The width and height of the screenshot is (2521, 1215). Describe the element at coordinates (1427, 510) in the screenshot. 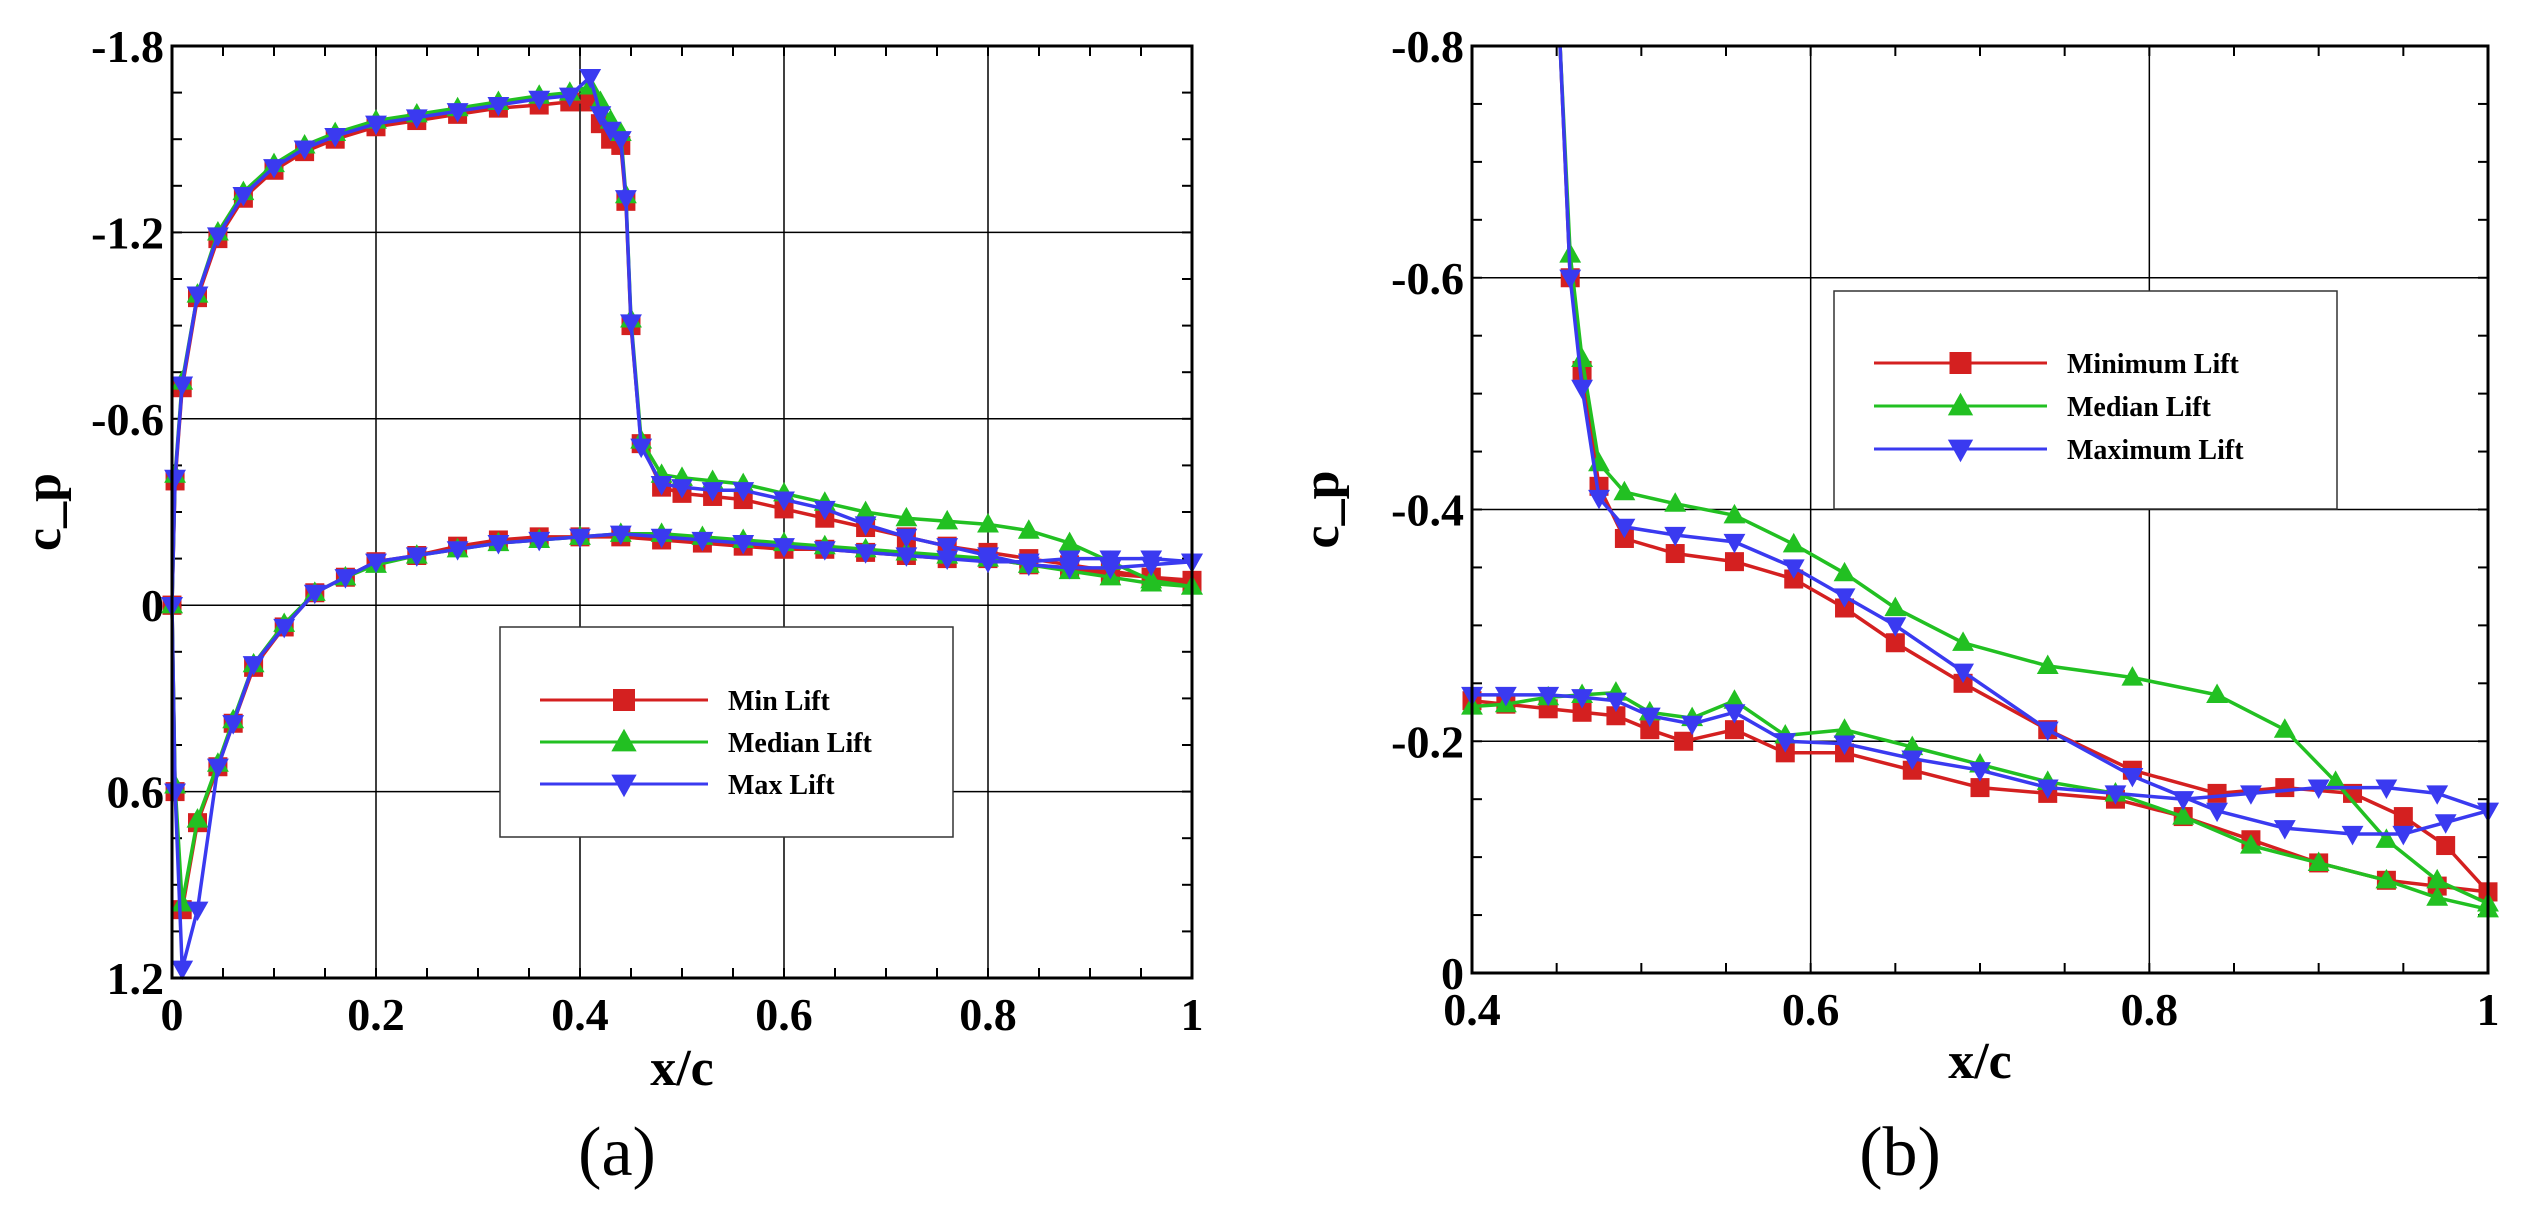

I see `y-tick-label: -0.4` at that location.